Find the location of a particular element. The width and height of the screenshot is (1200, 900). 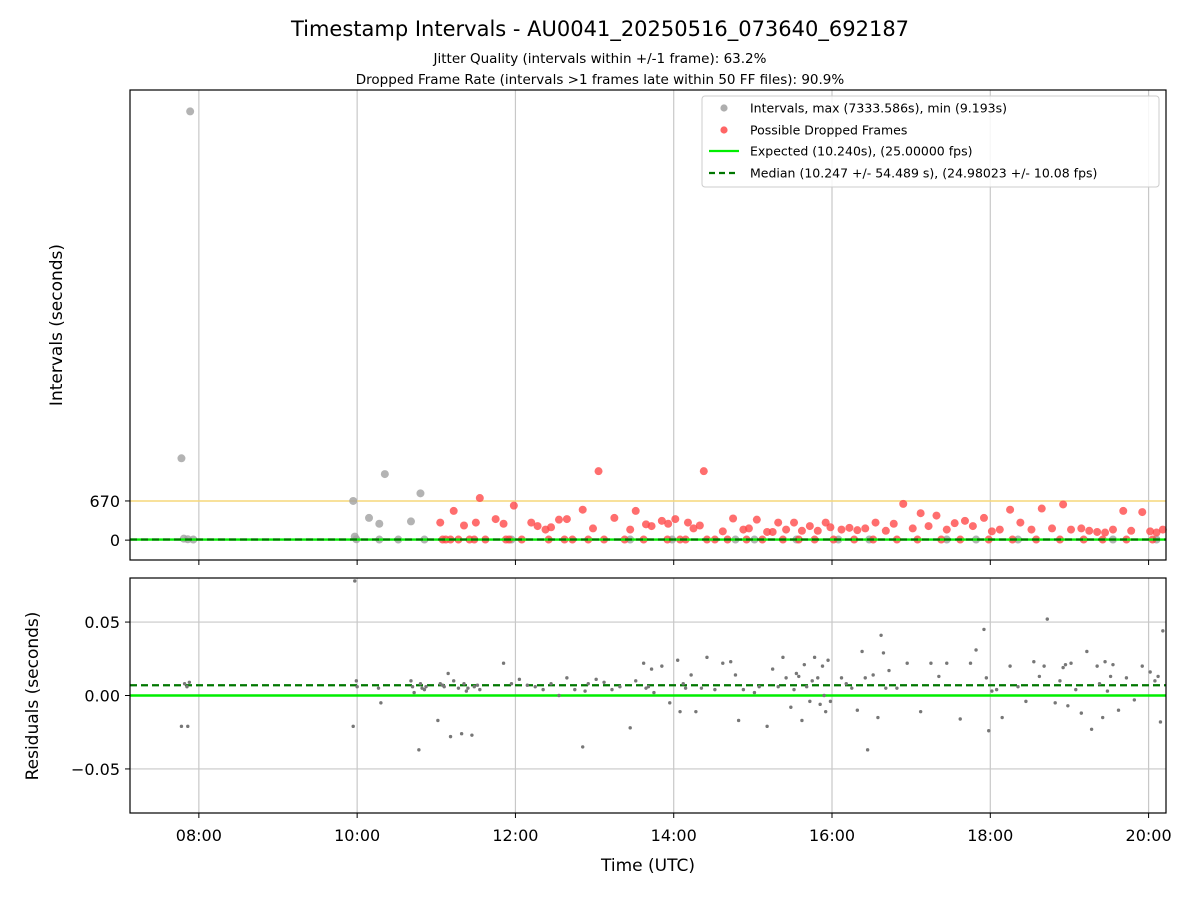

bottom-y-ticks: −0.05 0.00 0.05 is located at coordinates (100, 696).